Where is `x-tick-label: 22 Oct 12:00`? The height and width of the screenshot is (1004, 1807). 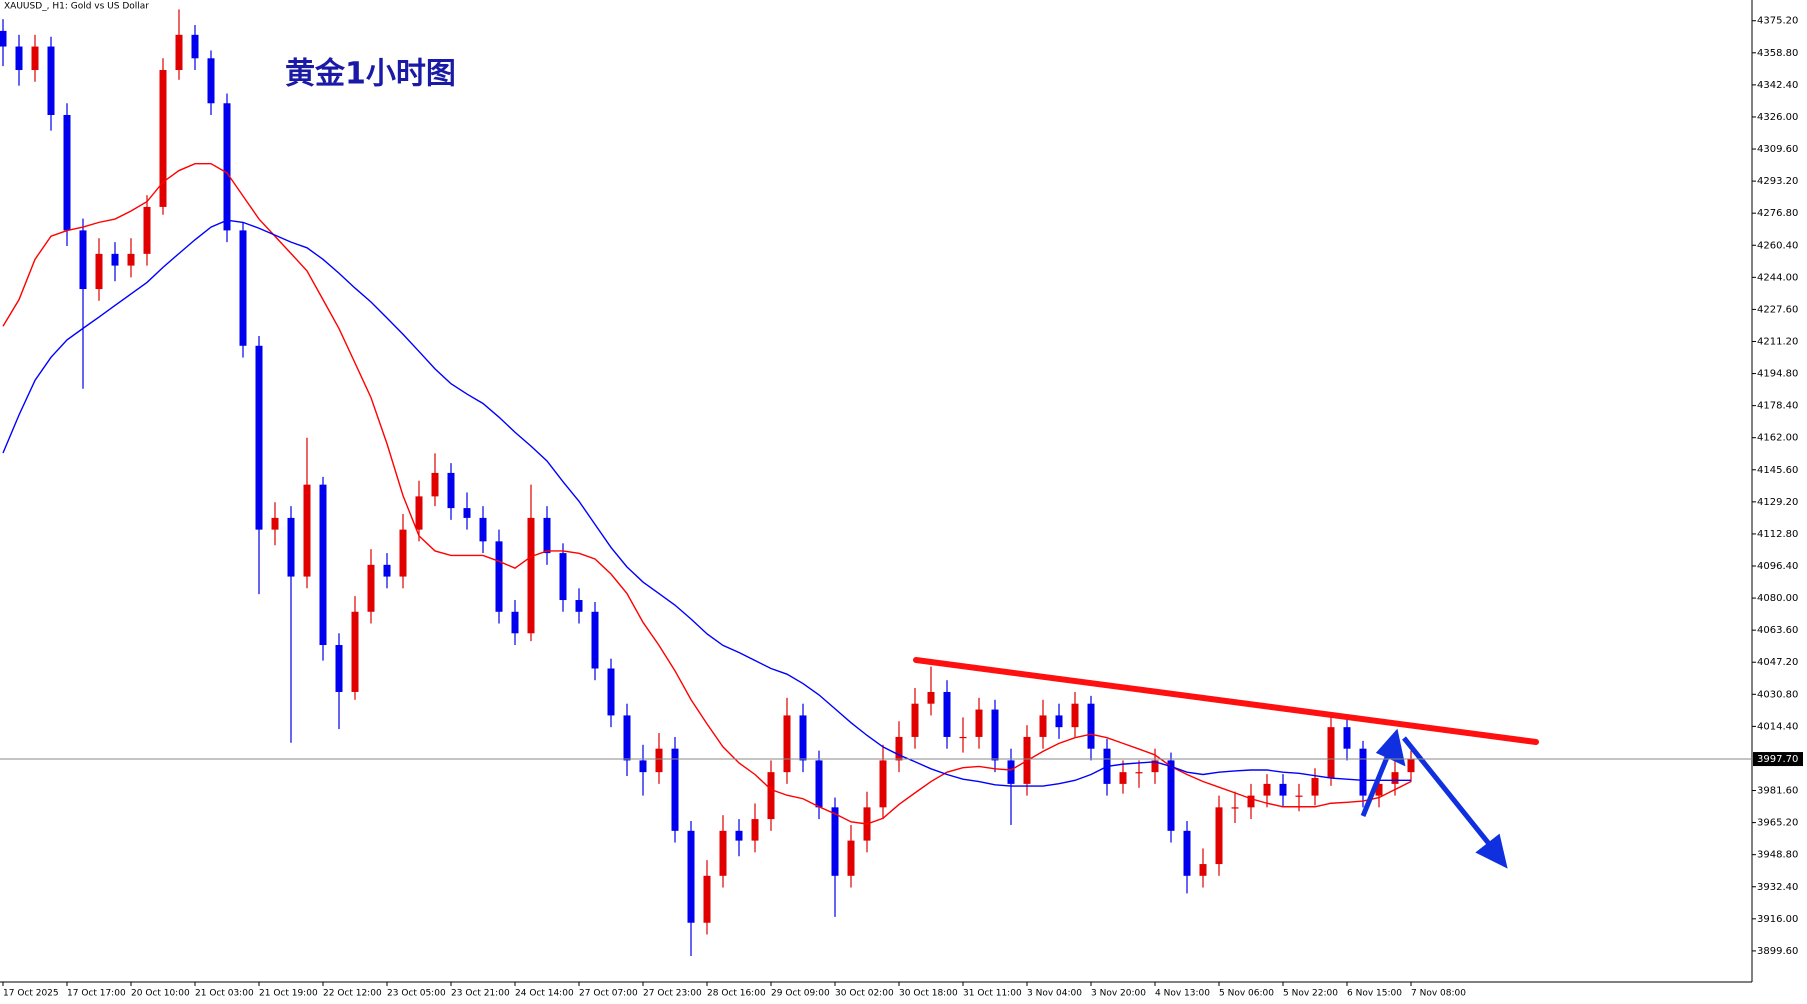
x-tick-label: 22 Oct 12:00 is located at coordinates (352, 994).